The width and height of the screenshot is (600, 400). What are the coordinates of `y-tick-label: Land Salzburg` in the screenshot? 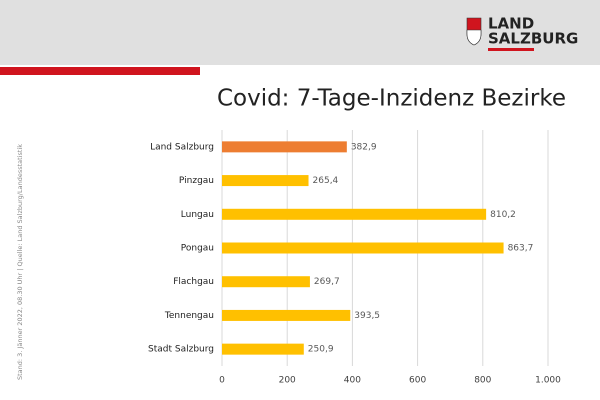 It's located at (182, 147).